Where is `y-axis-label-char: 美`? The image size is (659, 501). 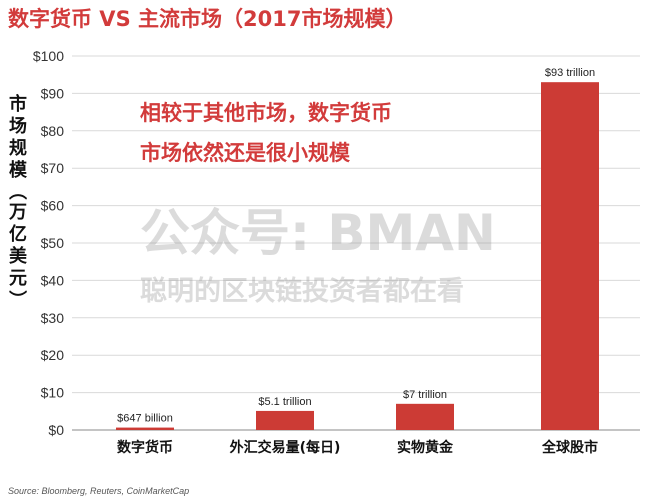
y-axis-label-char: 美 is located at coordinates (18, 256).